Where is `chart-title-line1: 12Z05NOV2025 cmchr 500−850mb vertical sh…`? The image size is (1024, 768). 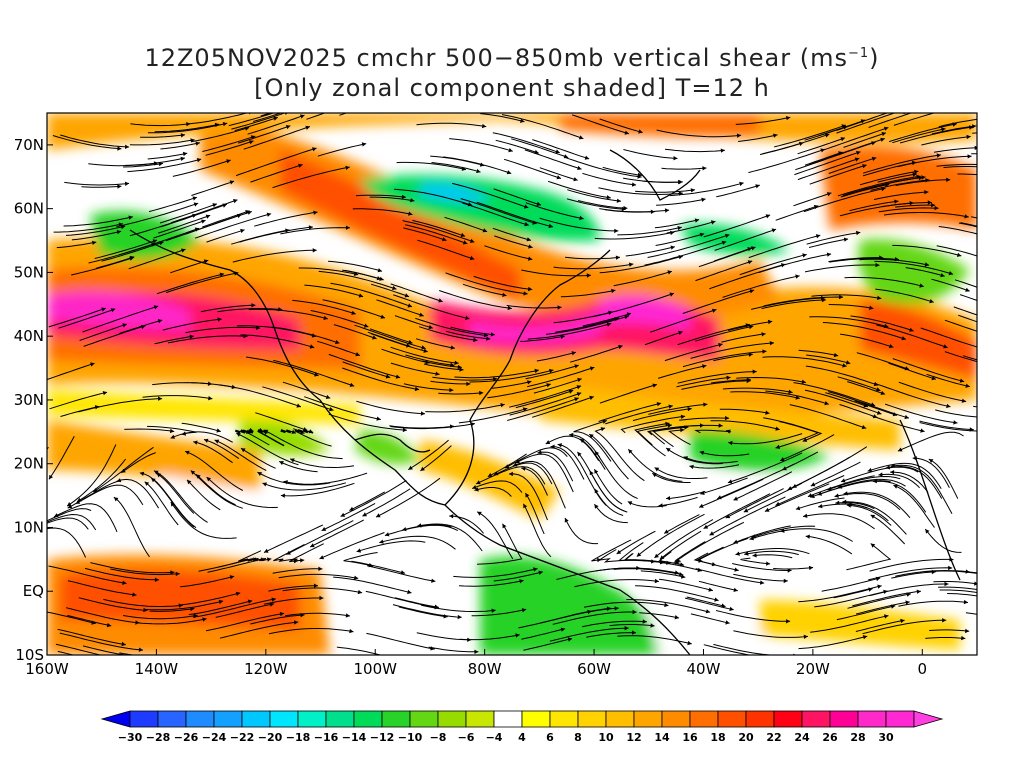
chart-title-line1: 12Z05NOV2025 cmchr 500−850mb vertical sh… is located at coordinates (512, 58).